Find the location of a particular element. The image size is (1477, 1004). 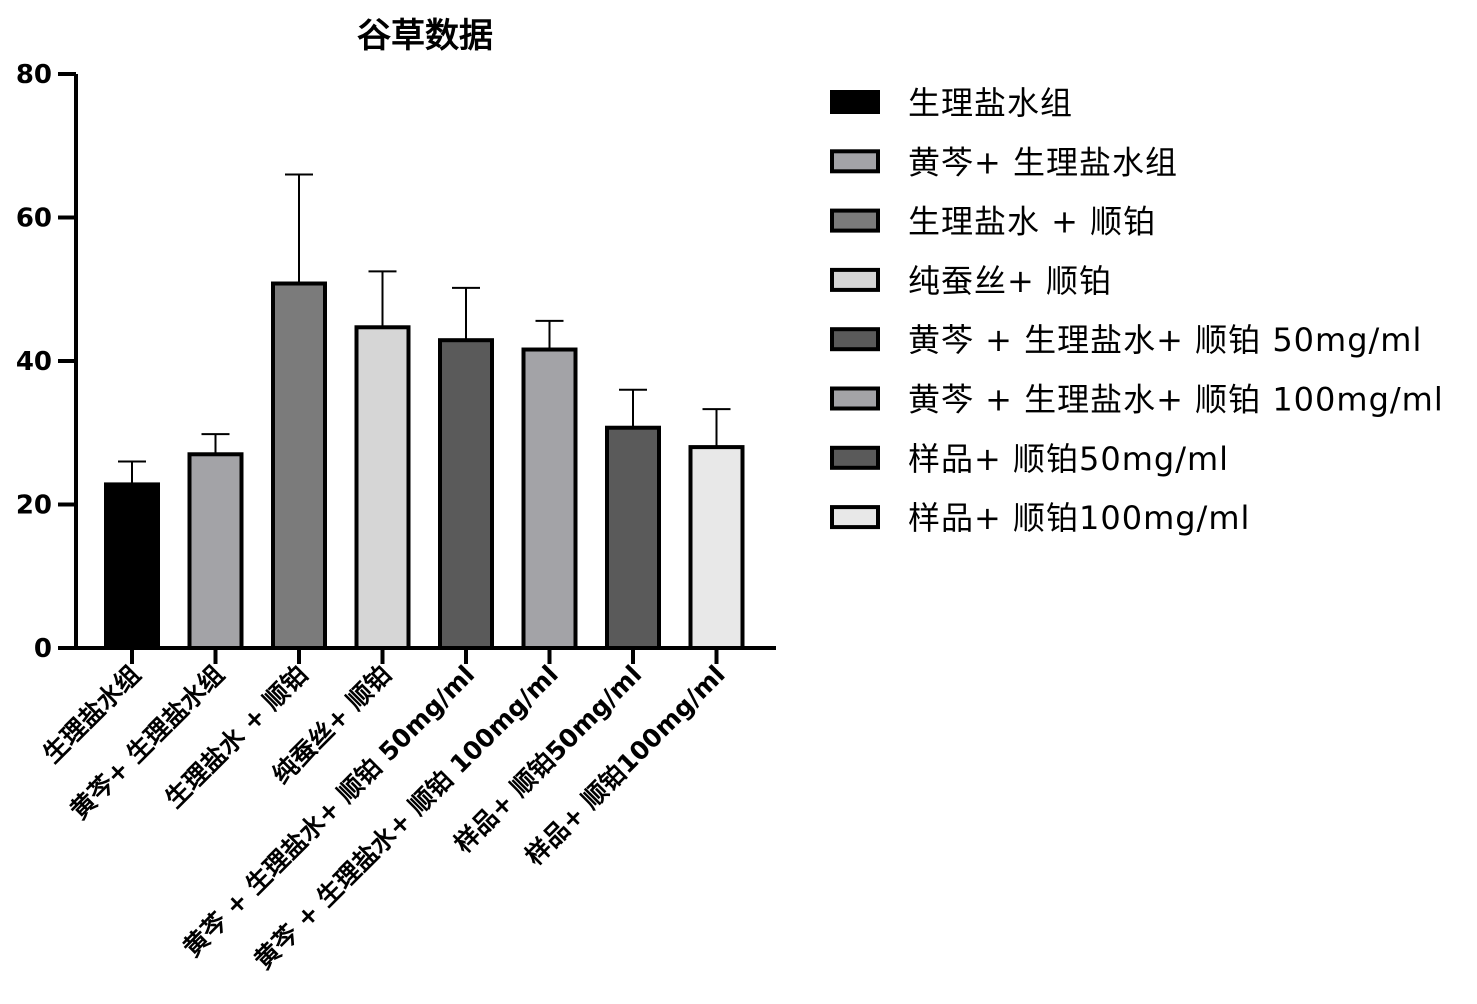

y-axis: 0 20 40 60 80 is located at coordinates (46, 362).